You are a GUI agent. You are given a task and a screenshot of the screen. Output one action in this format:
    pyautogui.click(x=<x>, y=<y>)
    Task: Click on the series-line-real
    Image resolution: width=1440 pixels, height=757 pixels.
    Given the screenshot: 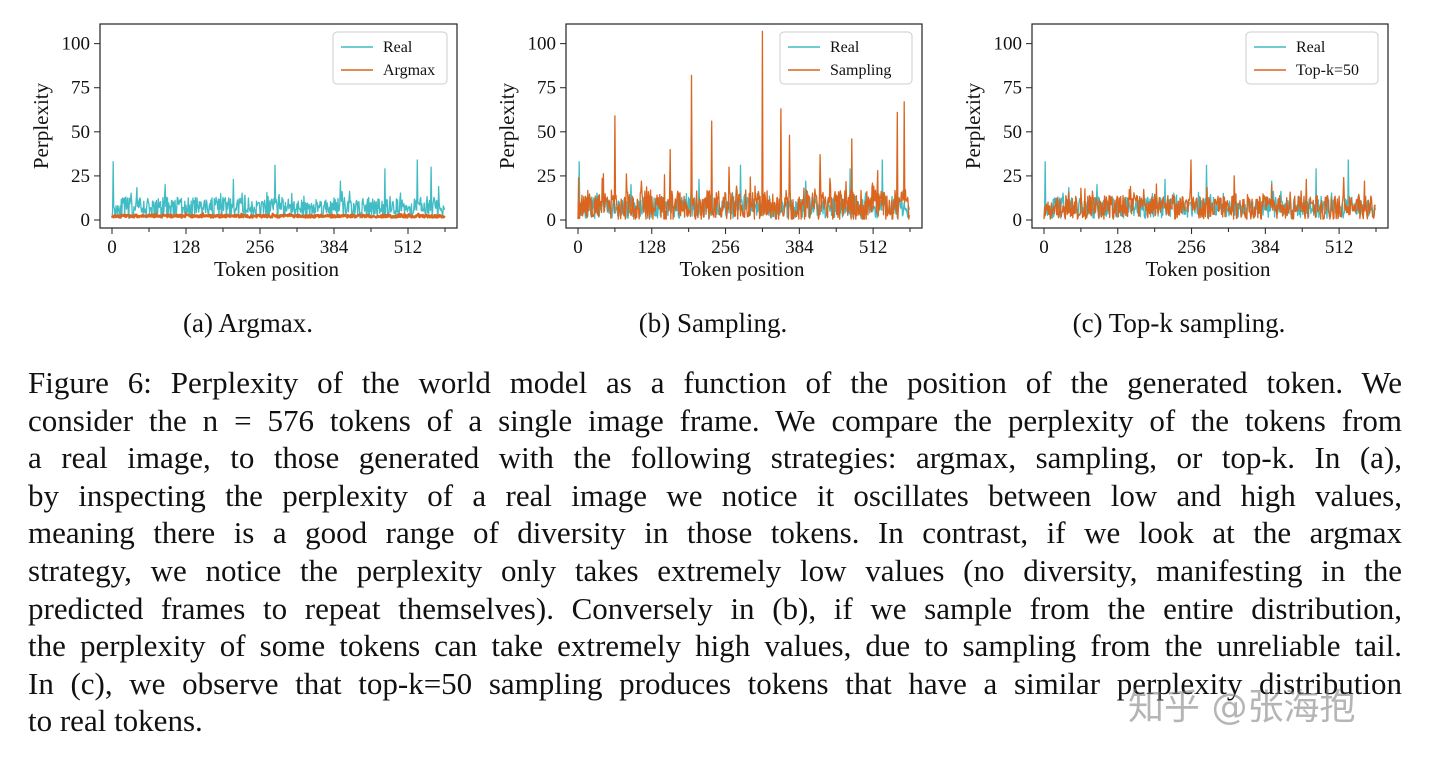 What is the action you would take?
    pyautogui.click(x=278, y=189)
    